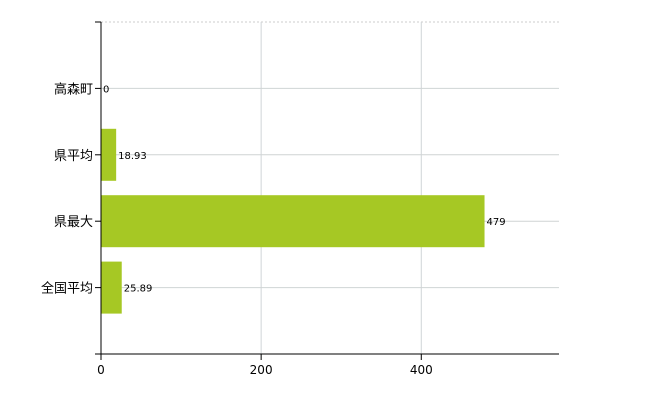  Describe the element at coordinates (73, 89) in the screenshot. I see `category-label: 高森町` at that location.